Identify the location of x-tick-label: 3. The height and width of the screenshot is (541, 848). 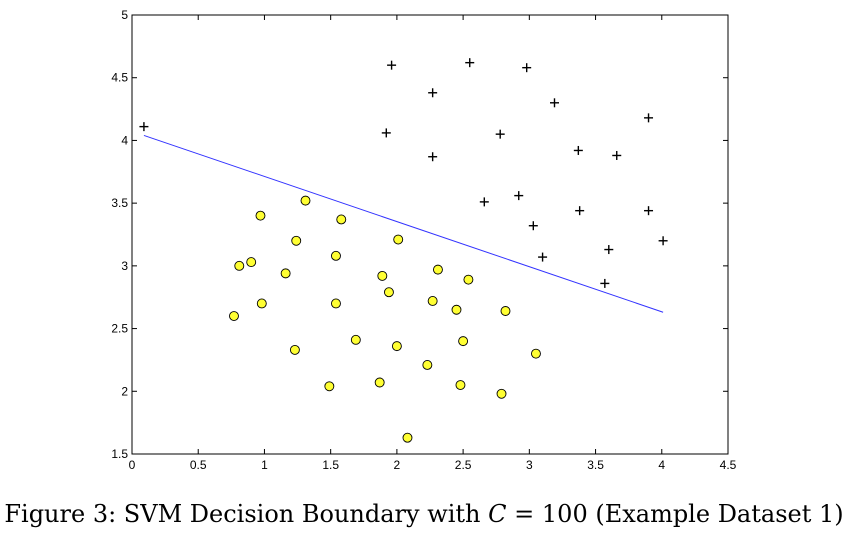
(529, 465).